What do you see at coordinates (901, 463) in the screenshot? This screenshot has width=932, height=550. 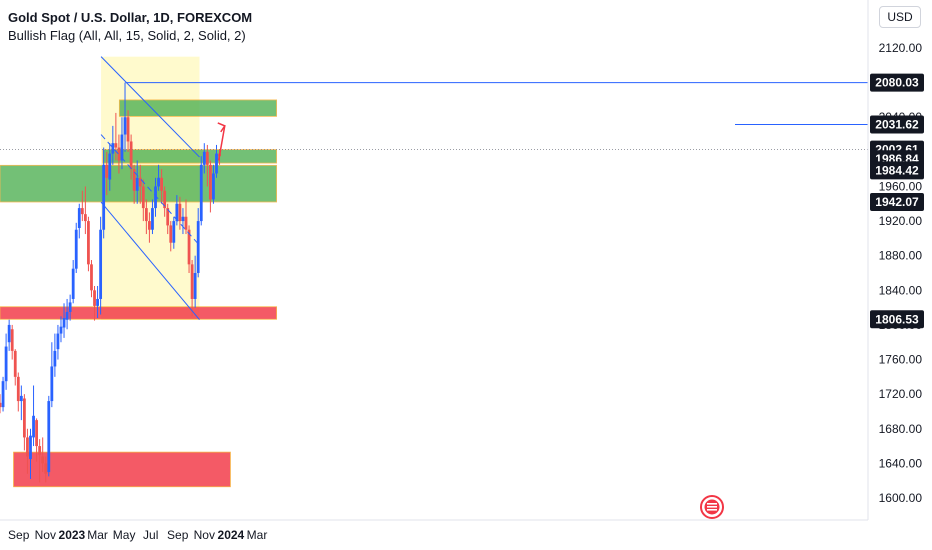 I see `y-tick-label: 1640.00` at bounding box center [901, 463].